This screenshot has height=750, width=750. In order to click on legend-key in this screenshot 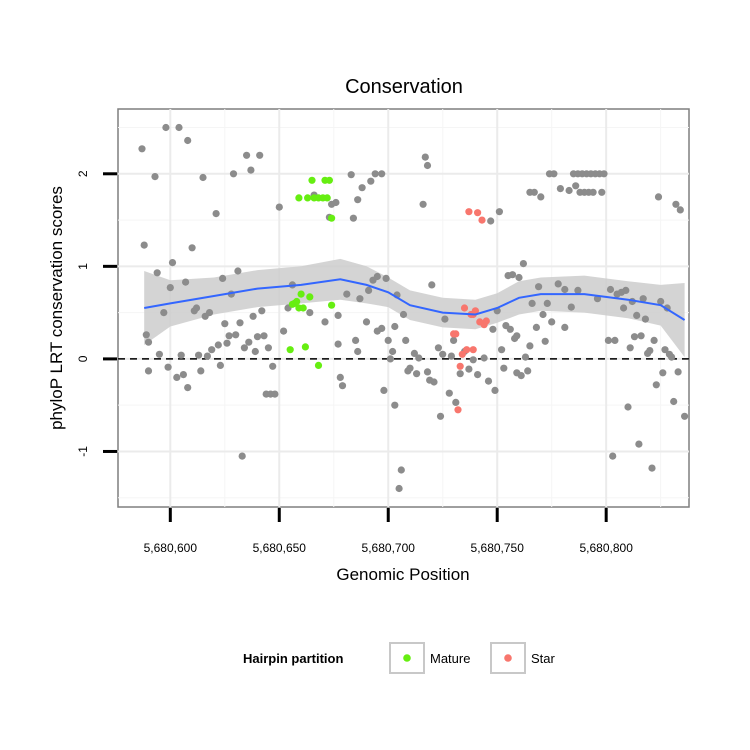, I will do `click(407, 658)`.